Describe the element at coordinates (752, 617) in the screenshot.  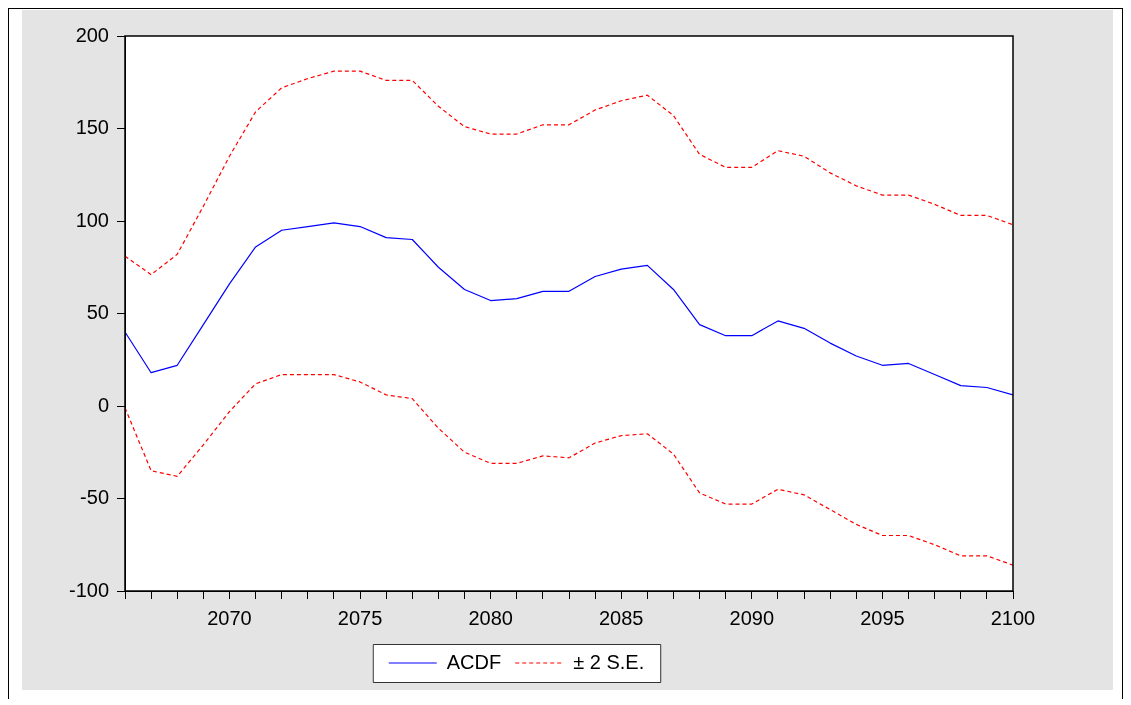
I see `x-tick-label: 2090` at that location.